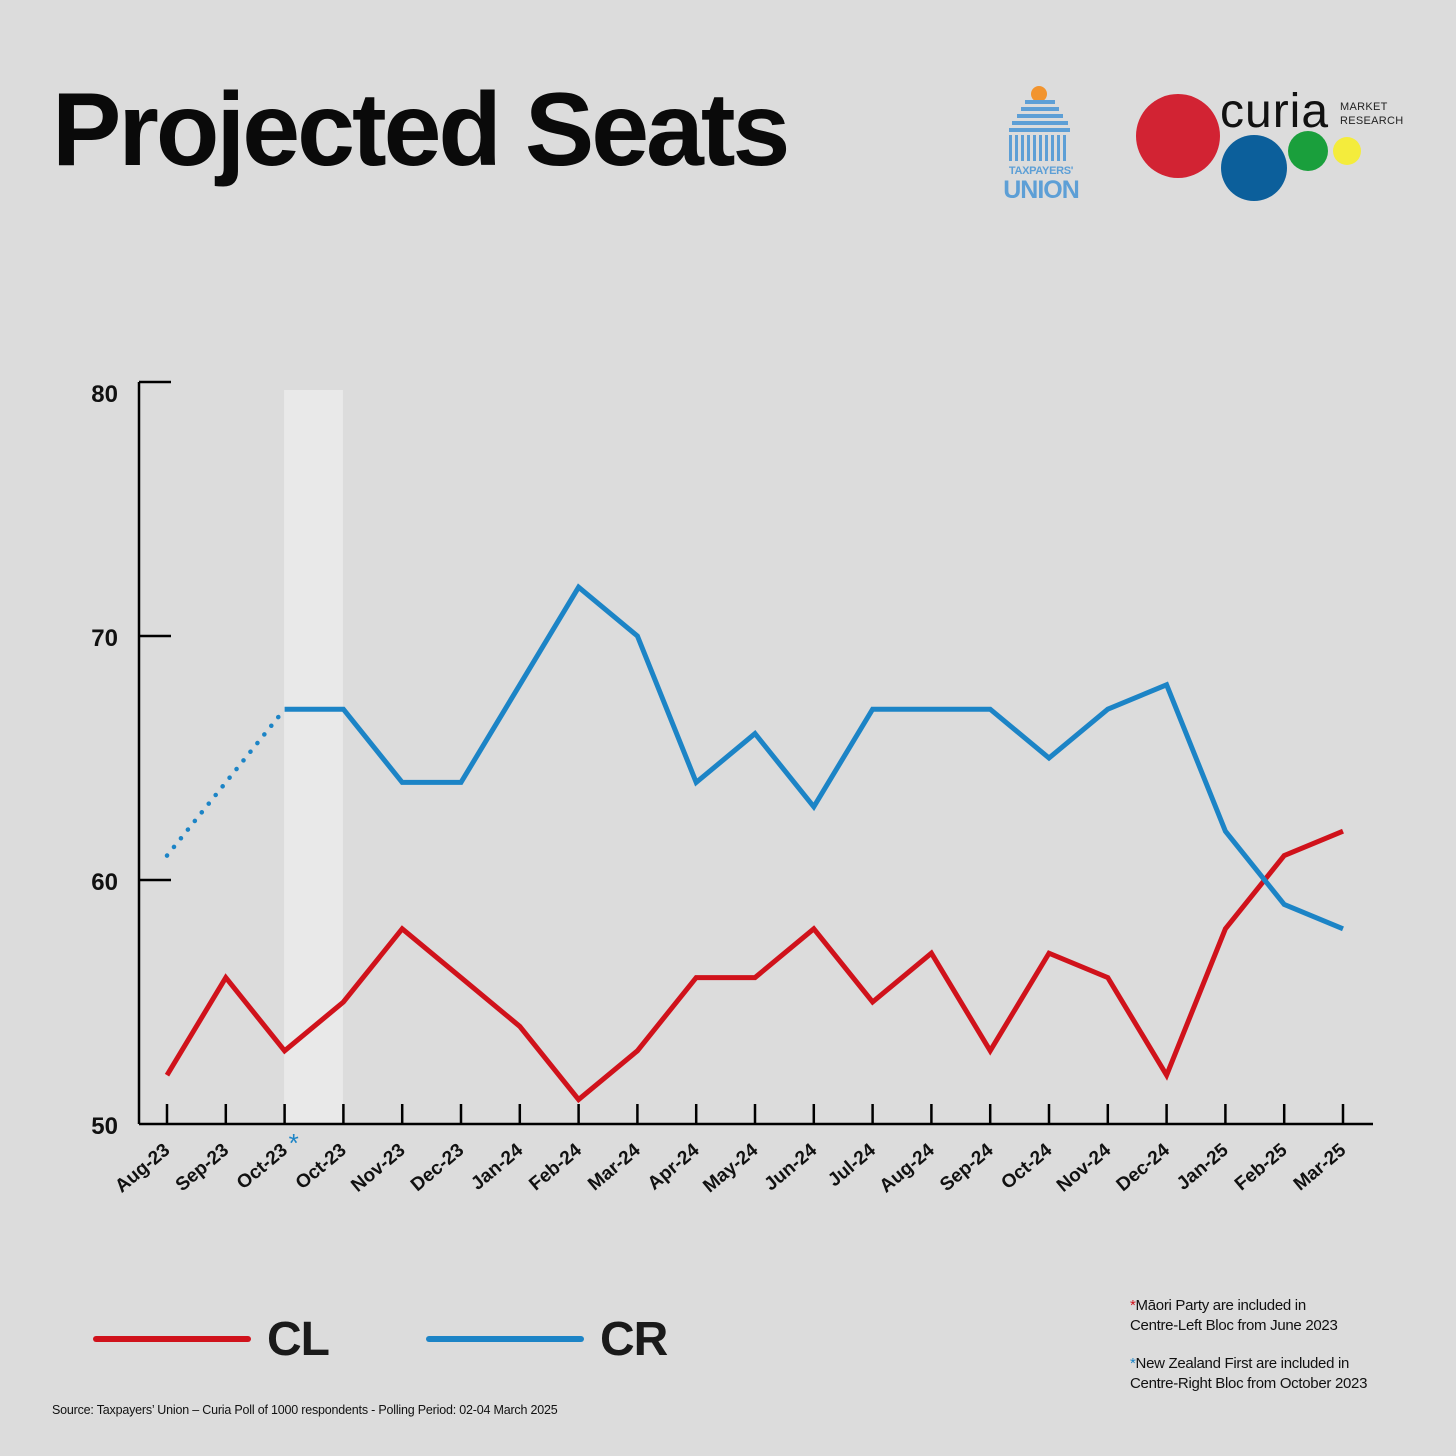 Image resolution: width=1456 pixels, height=1456 pixels. Describe the element at coordinates (104, 638) in the screenshot. I see `y-tick-label: 70` at that location.